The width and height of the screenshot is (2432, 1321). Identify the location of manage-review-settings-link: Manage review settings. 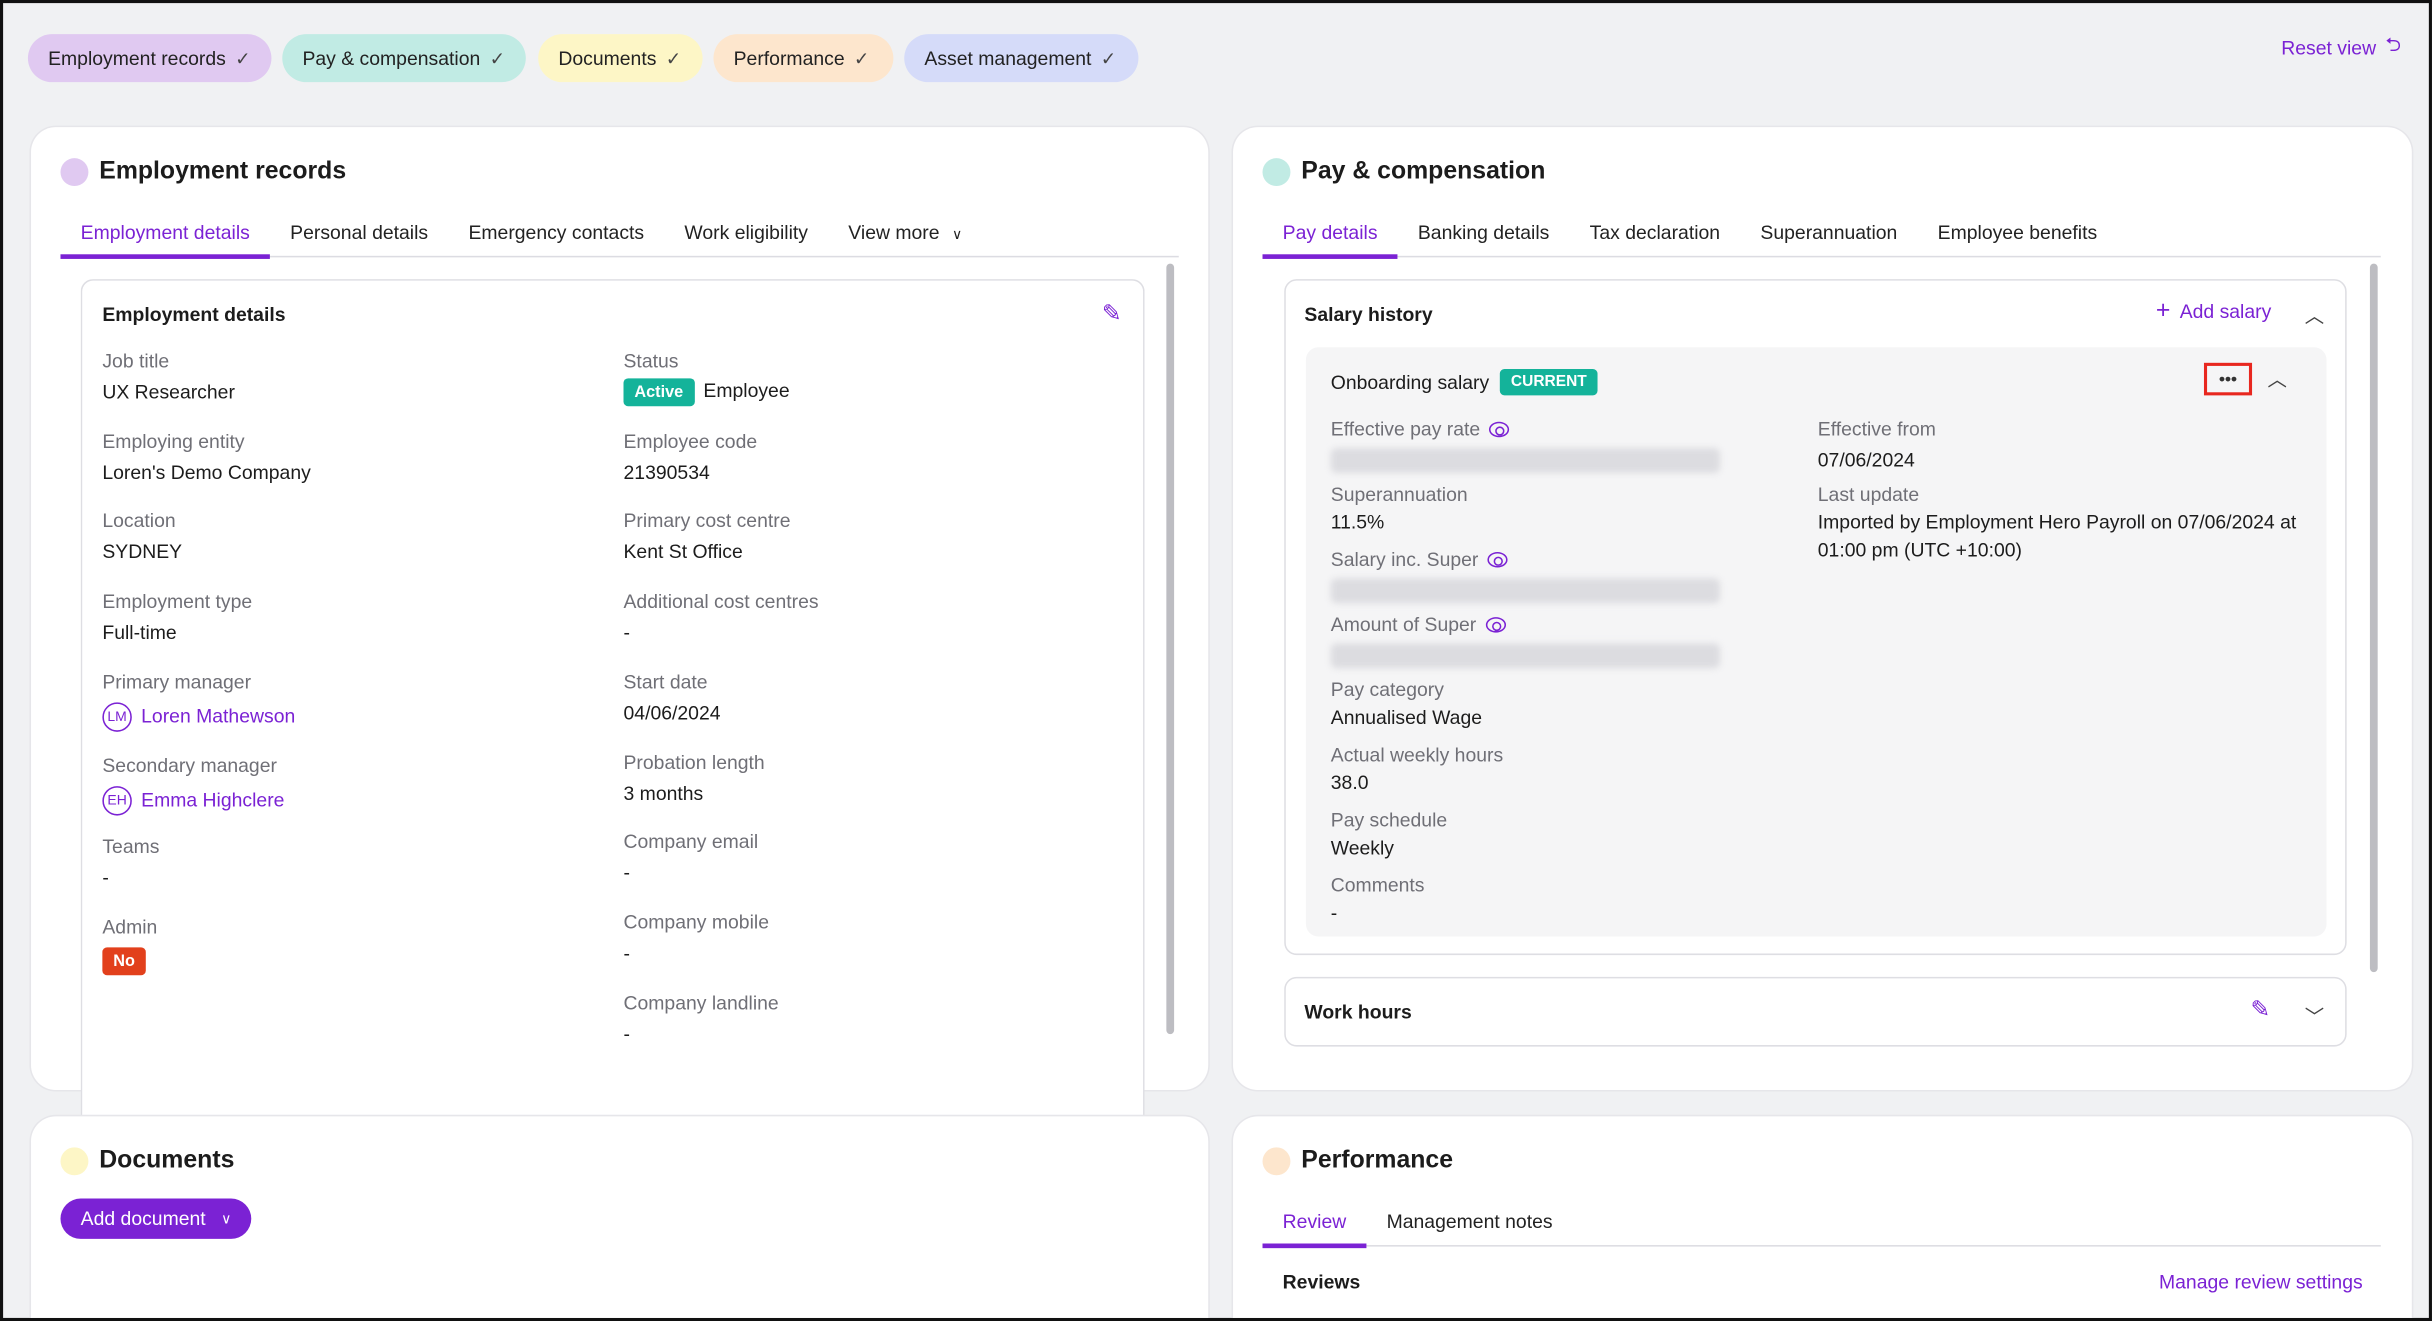
(2260, 1282).